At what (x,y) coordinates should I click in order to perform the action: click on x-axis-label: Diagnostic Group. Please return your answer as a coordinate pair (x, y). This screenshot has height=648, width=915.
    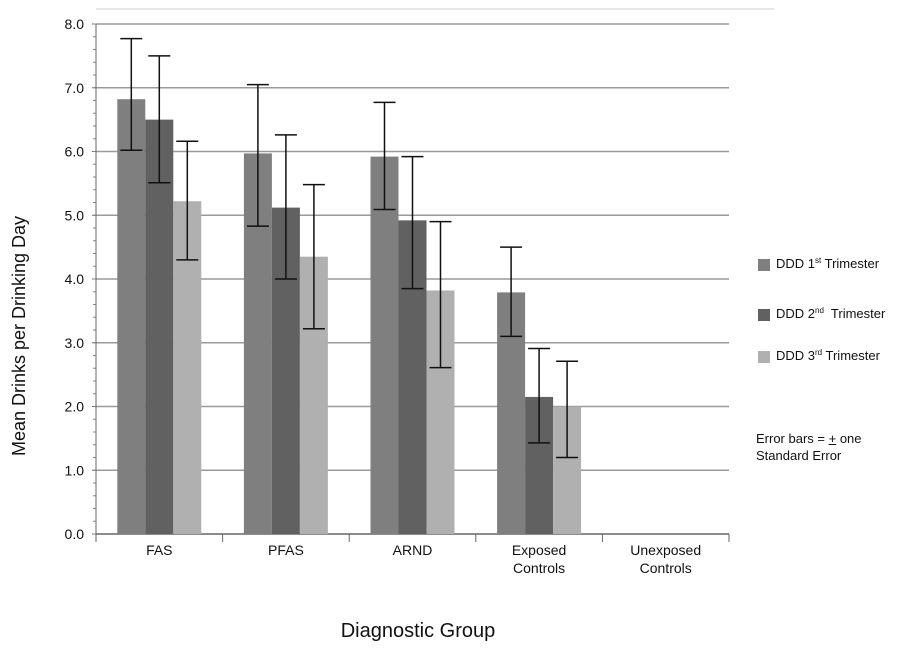
    Looking at the image, I should click on (418, 631).